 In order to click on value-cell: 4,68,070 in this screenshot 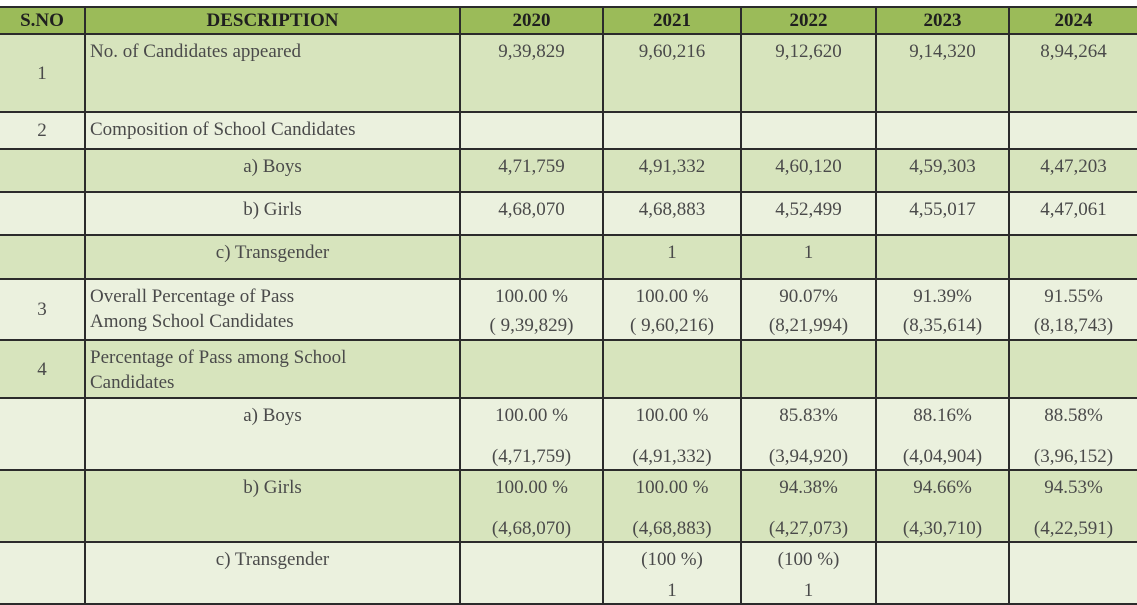, I will do `click(531, 213)`.